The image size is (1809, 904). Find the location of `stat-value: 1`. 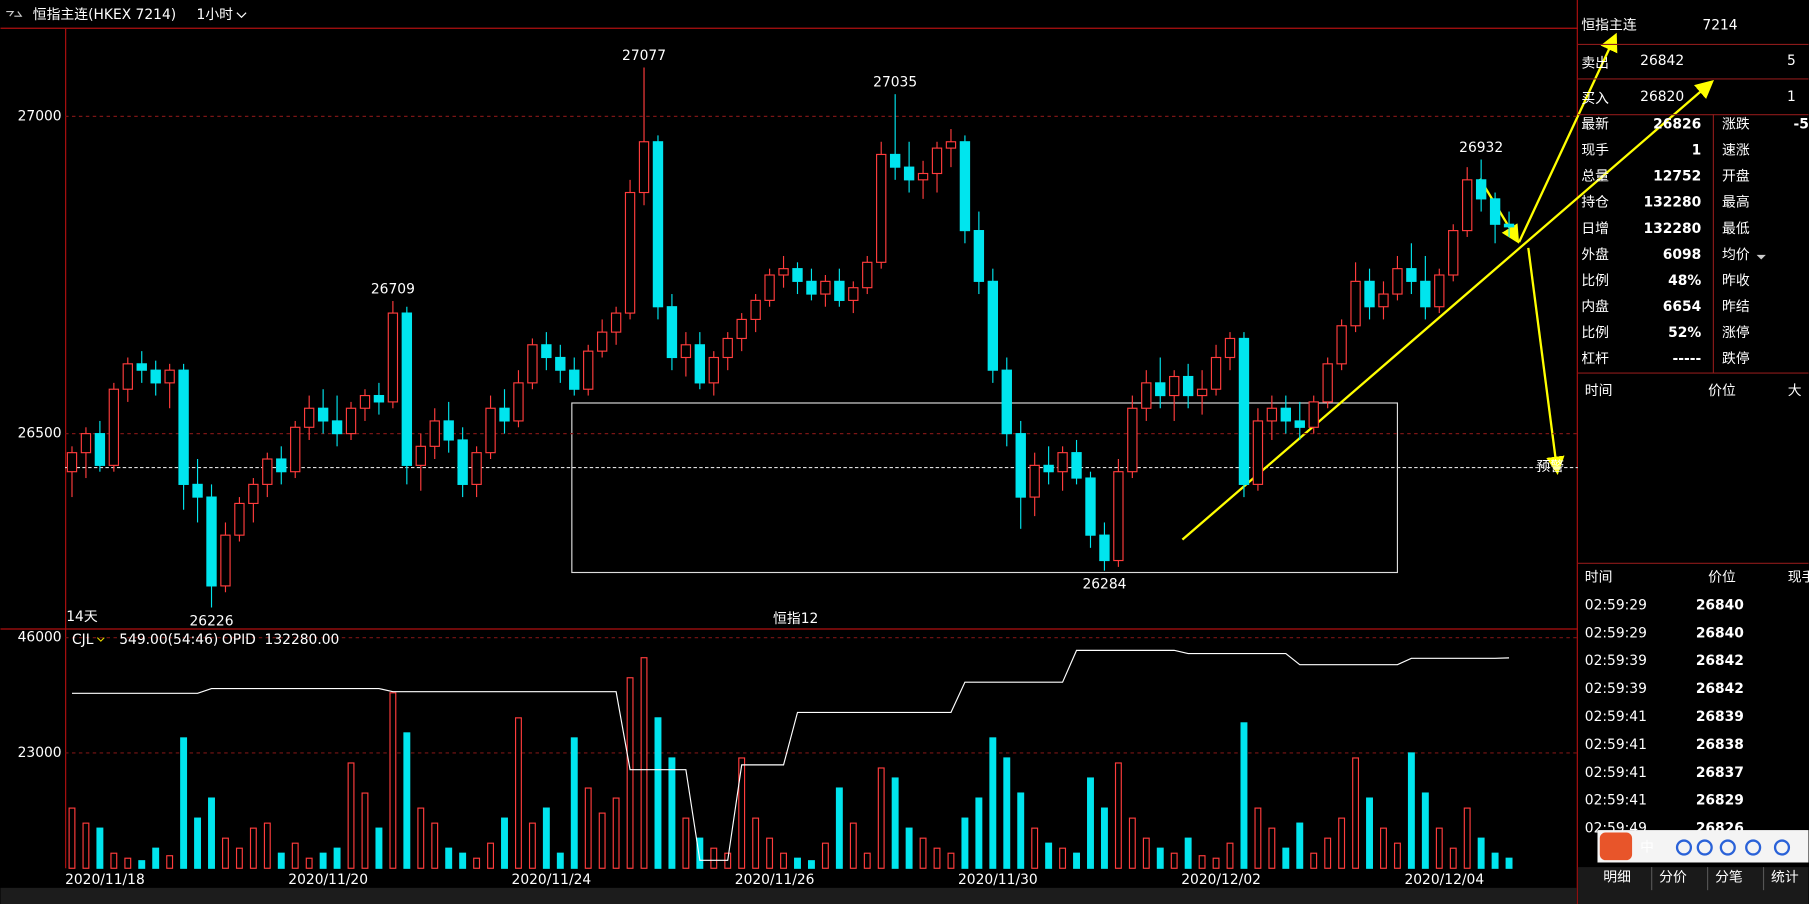

stat-value: 1 is located at coordinates (1697, 151).